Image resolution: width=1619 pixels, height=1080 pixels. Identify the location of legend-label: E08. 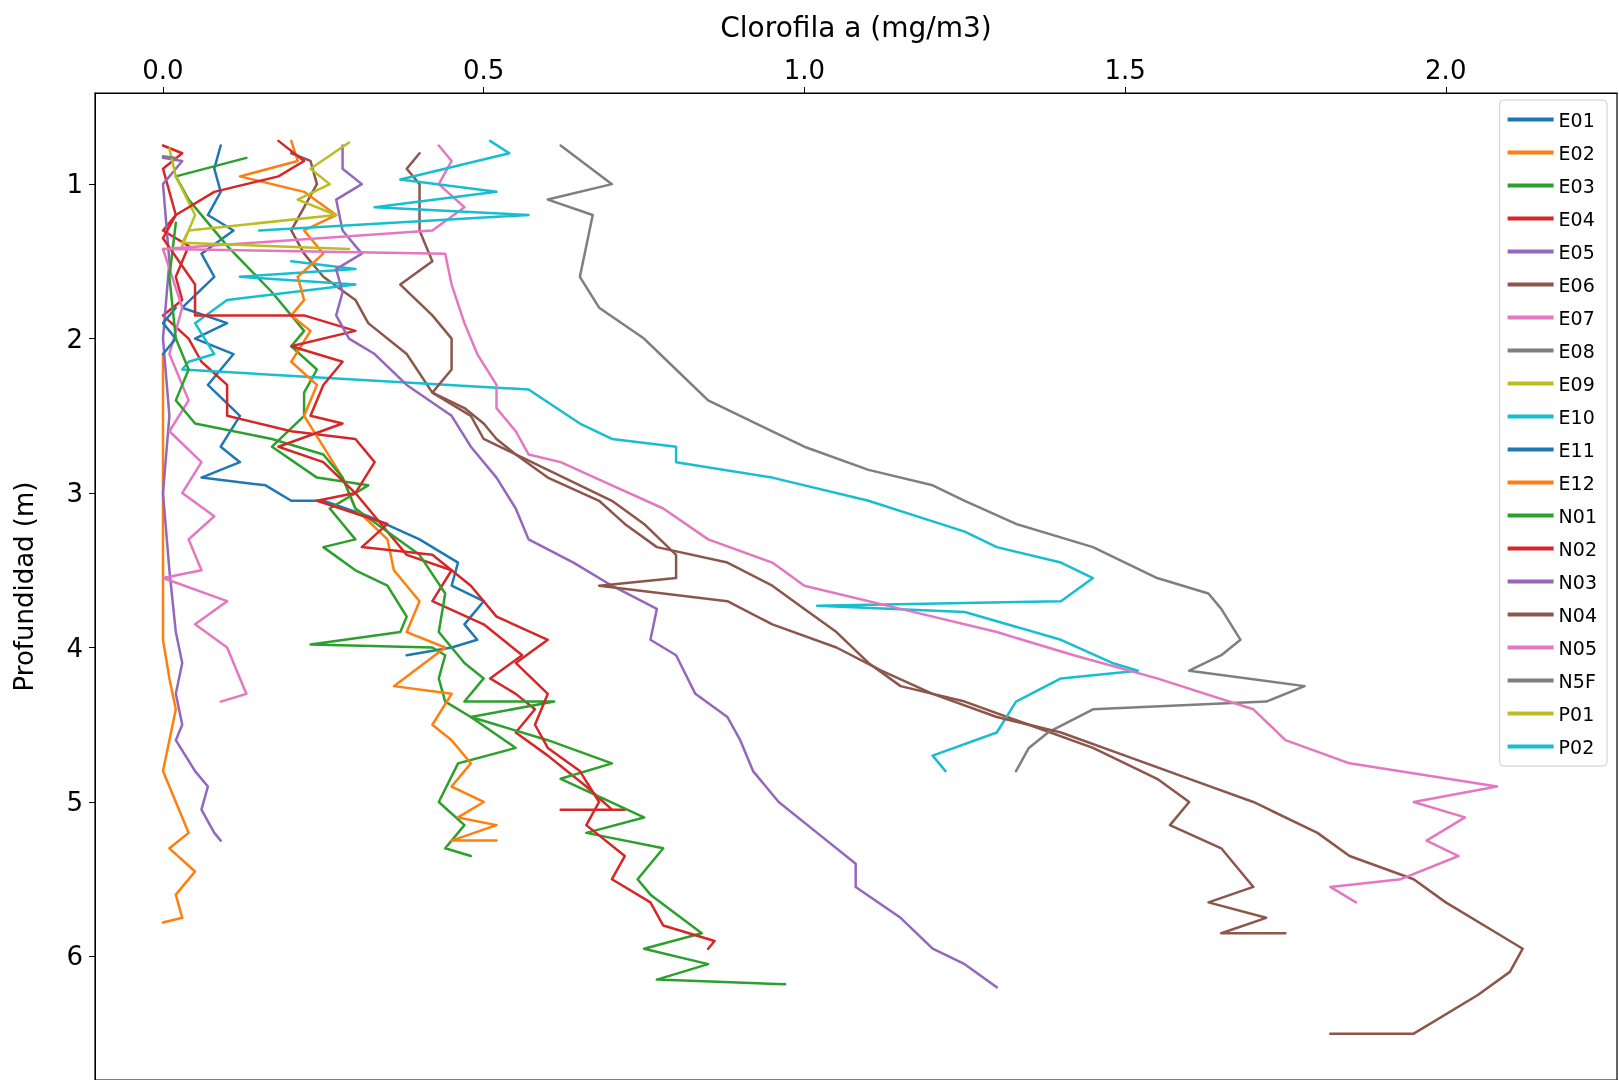
(1576, 350).